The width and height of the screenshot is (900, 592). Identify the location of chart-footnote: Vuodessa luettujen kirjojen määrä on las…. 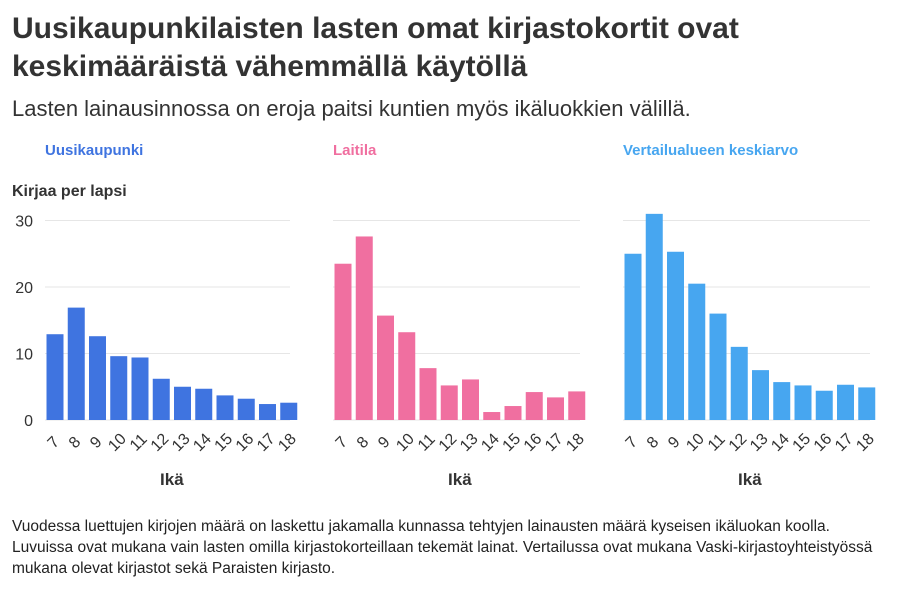
(442, 547).